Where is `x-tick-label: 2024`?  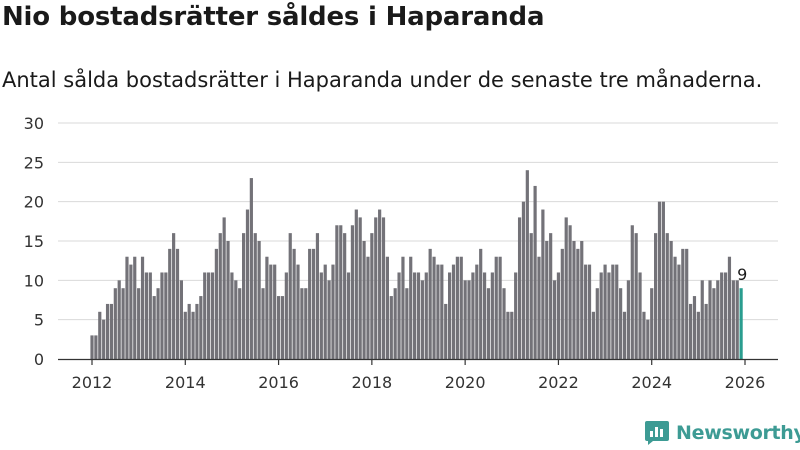 x-tick-label: 2024 is located at coordinates (651, 382).